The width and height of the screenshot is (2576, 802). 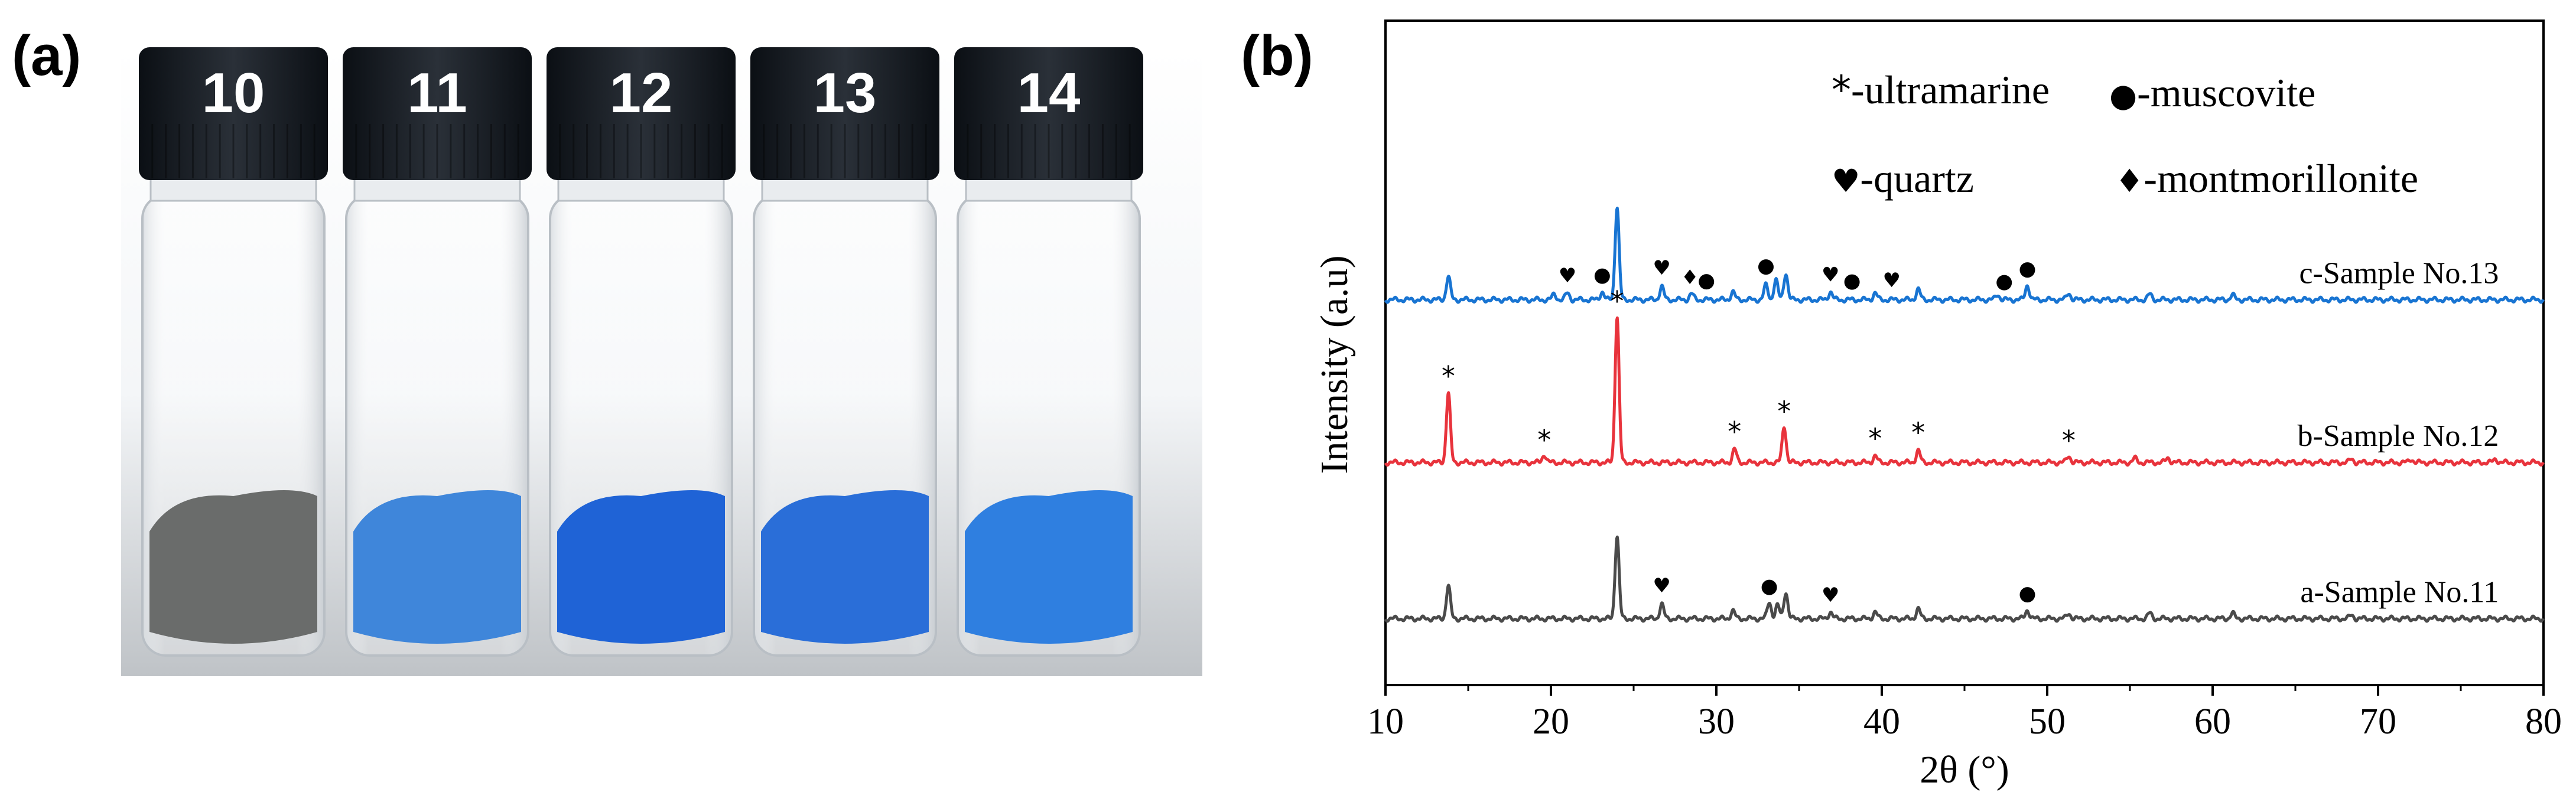 What do you see at coordinates (1941, 90) in the screenshot?
I see `legend-entry: *-ultramarine` at bounding box center [1941, 90].